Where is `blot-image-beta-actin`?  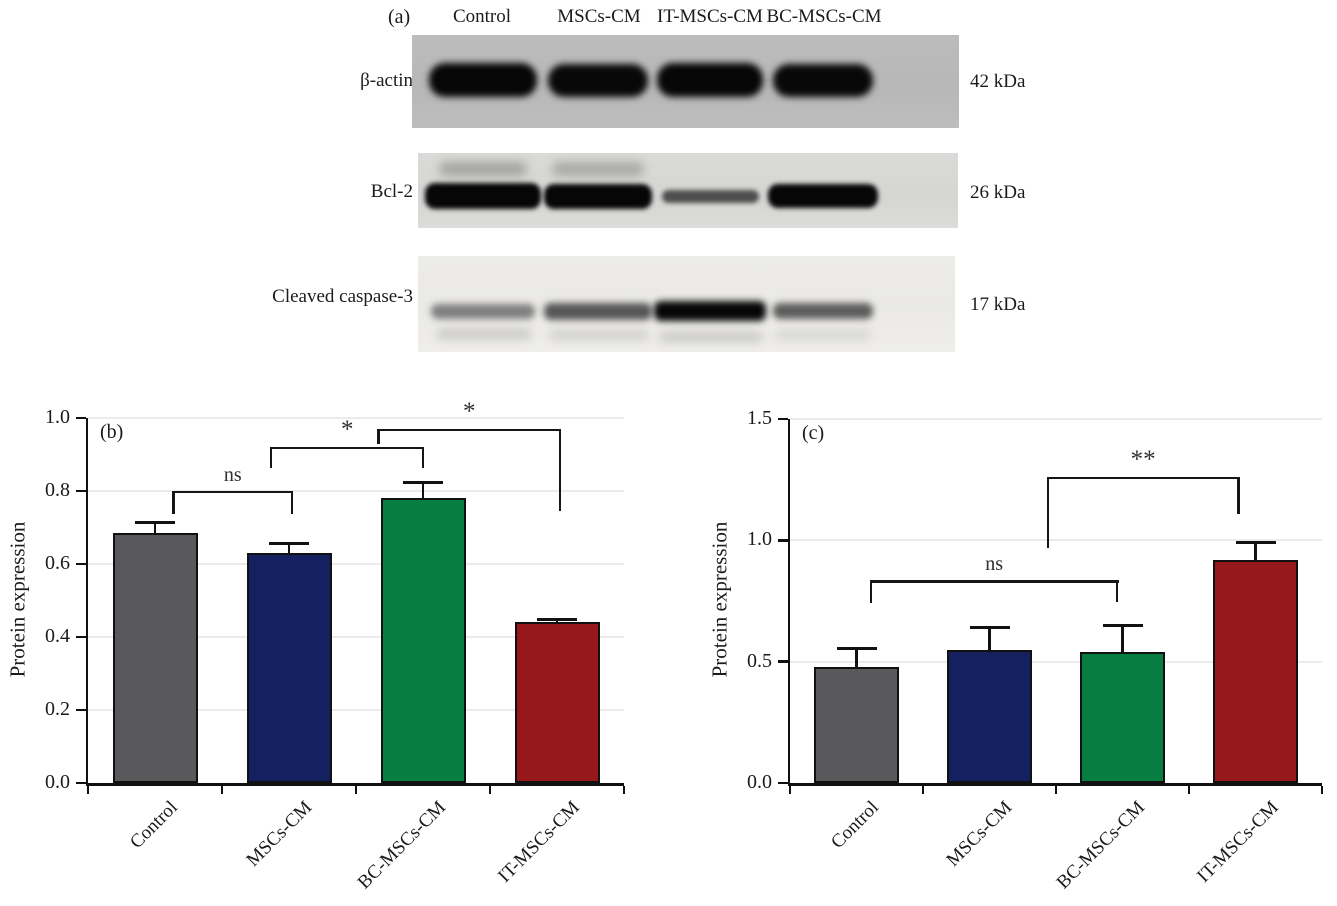
blot-image-beta-actin is located at coordinates (685, 81).